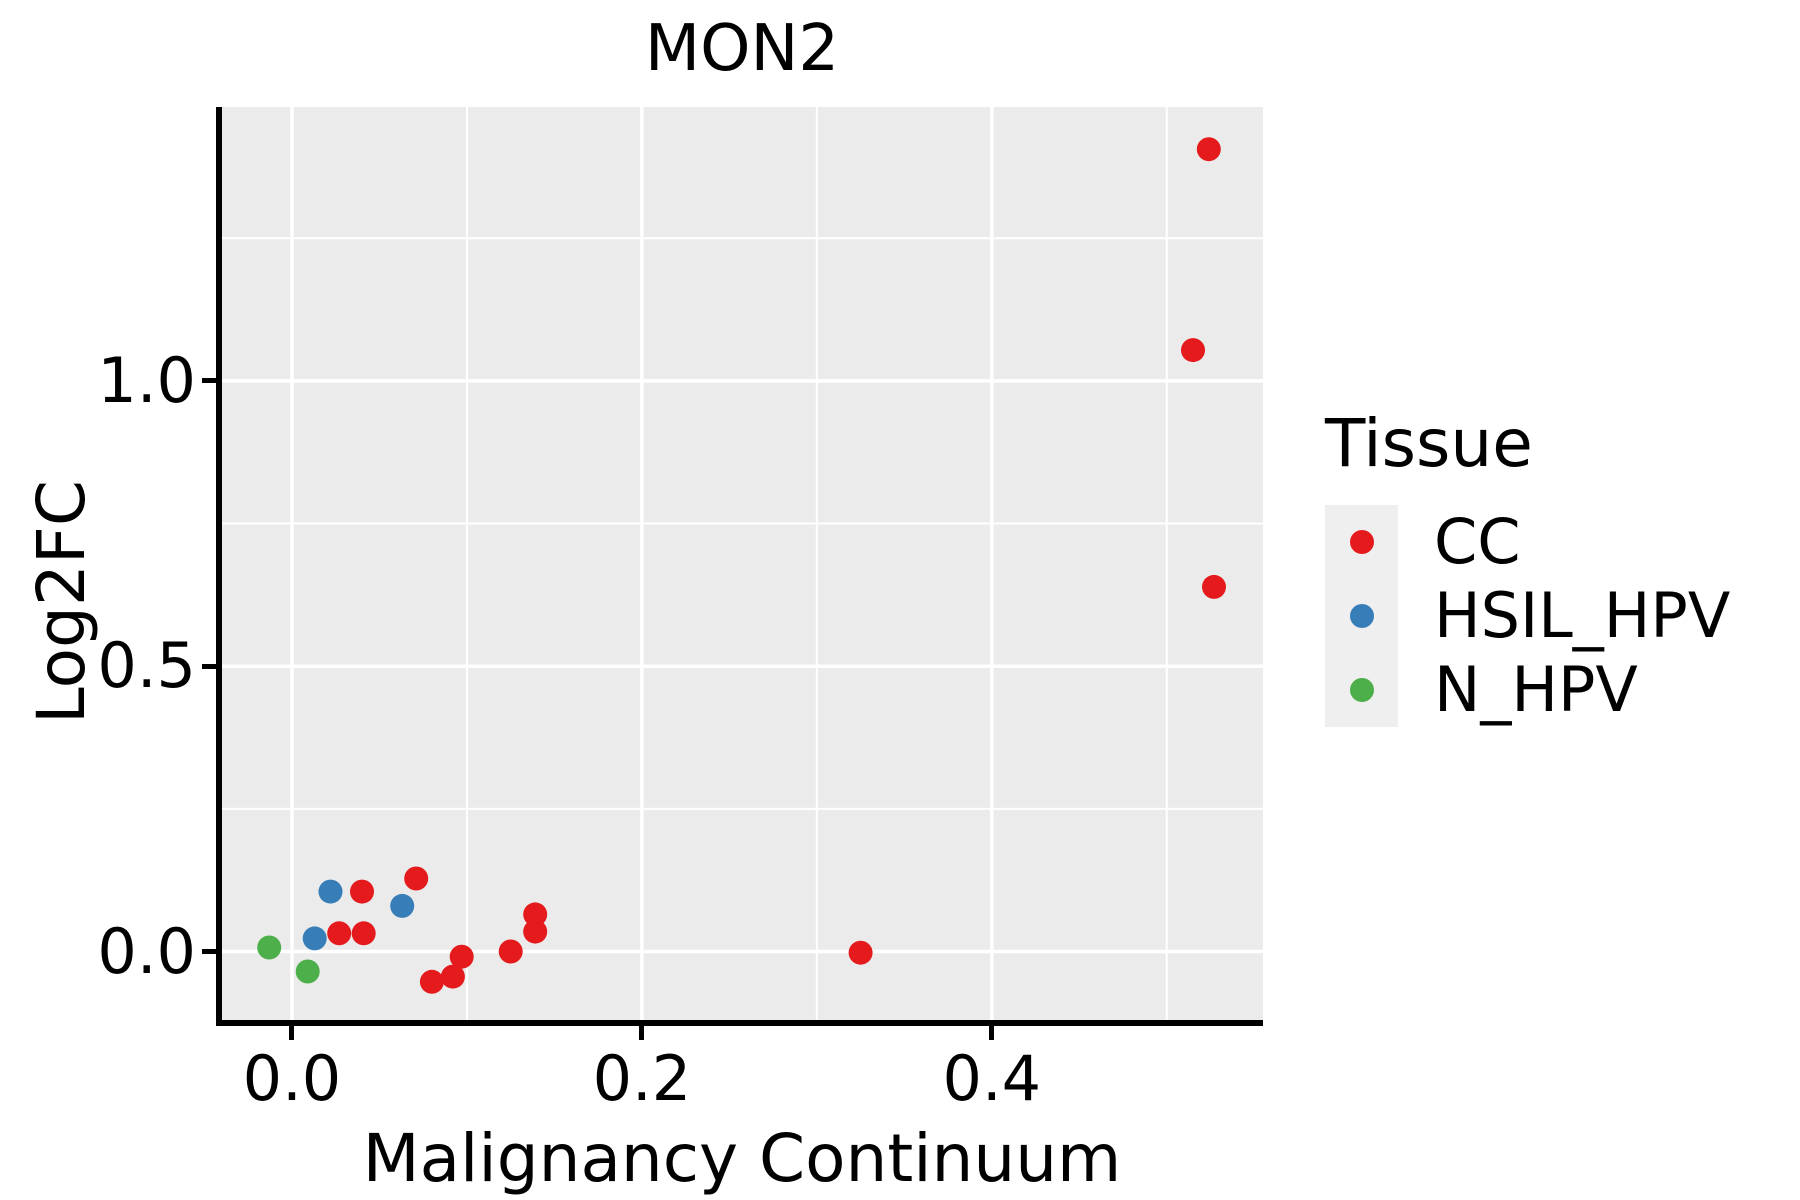 This screenshot has height=1200, width=1800. I want to click on x-tick-label: 0.4, so click(992, 1078).